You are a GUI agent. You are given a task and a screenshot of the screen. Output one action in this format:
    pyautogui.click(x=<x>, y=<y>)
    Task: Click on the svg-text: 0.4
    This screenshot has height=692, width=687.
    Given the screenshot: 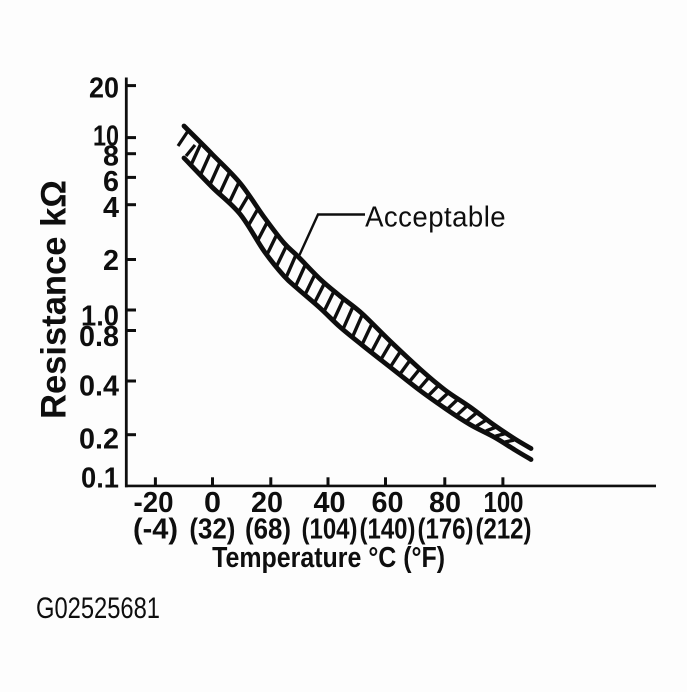 What is the action you would take?
    pyautogui.click(x=99, y=387)
    